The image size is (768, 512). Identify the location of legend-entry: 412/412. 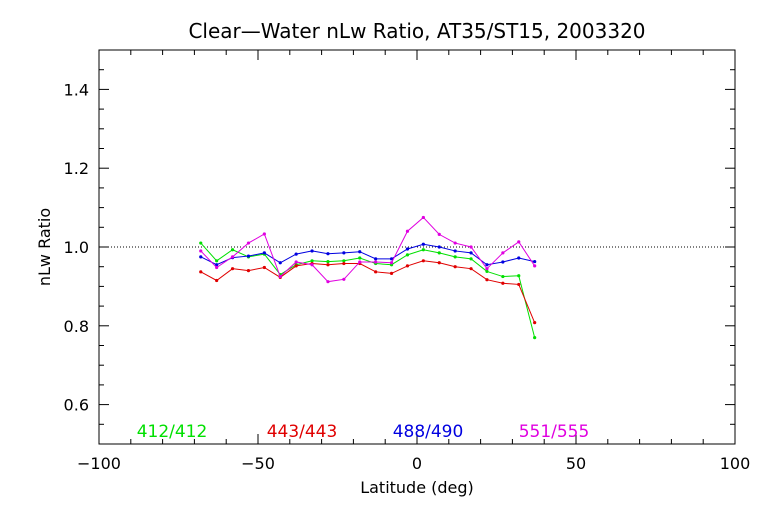
(172, 432).